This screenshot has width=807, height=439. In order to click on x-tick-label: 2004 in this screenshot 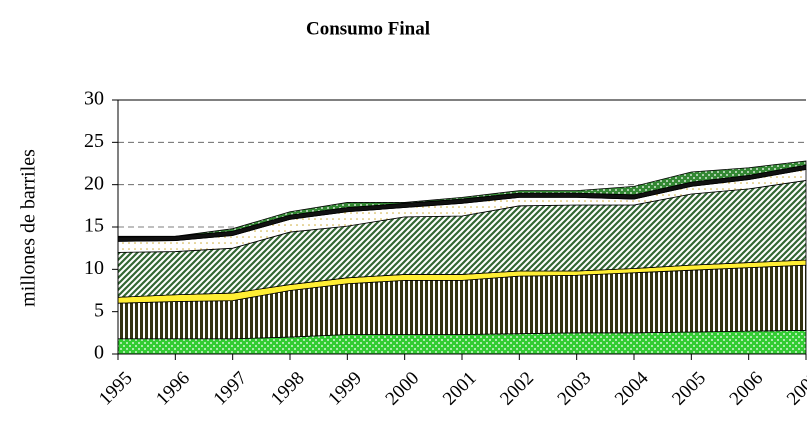, I will do `click(632, 388)`.